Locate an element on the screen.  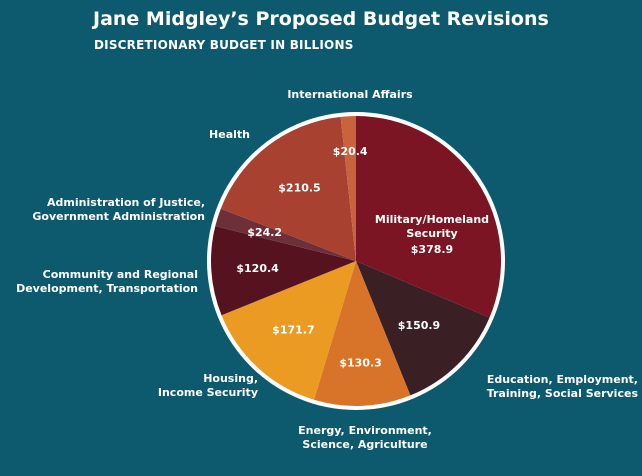
slice-value-6: $210.5 is located at coordinates (299, 187).